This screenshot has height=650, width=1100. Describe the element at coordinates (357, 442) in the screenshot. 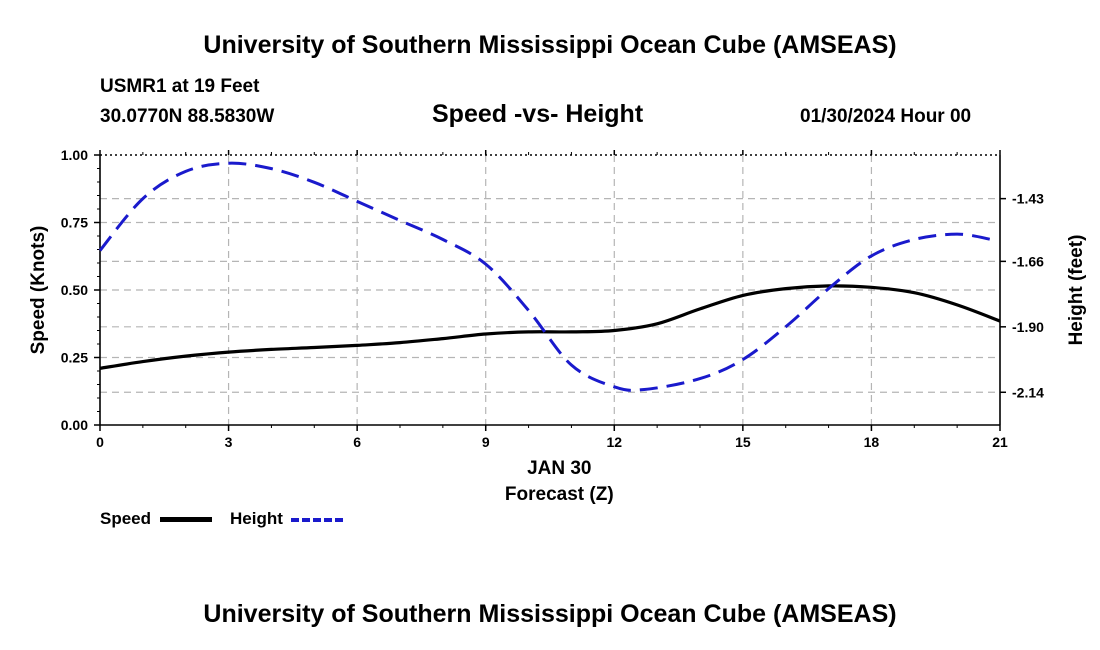

I see `x-tick-label: 6` at that location.